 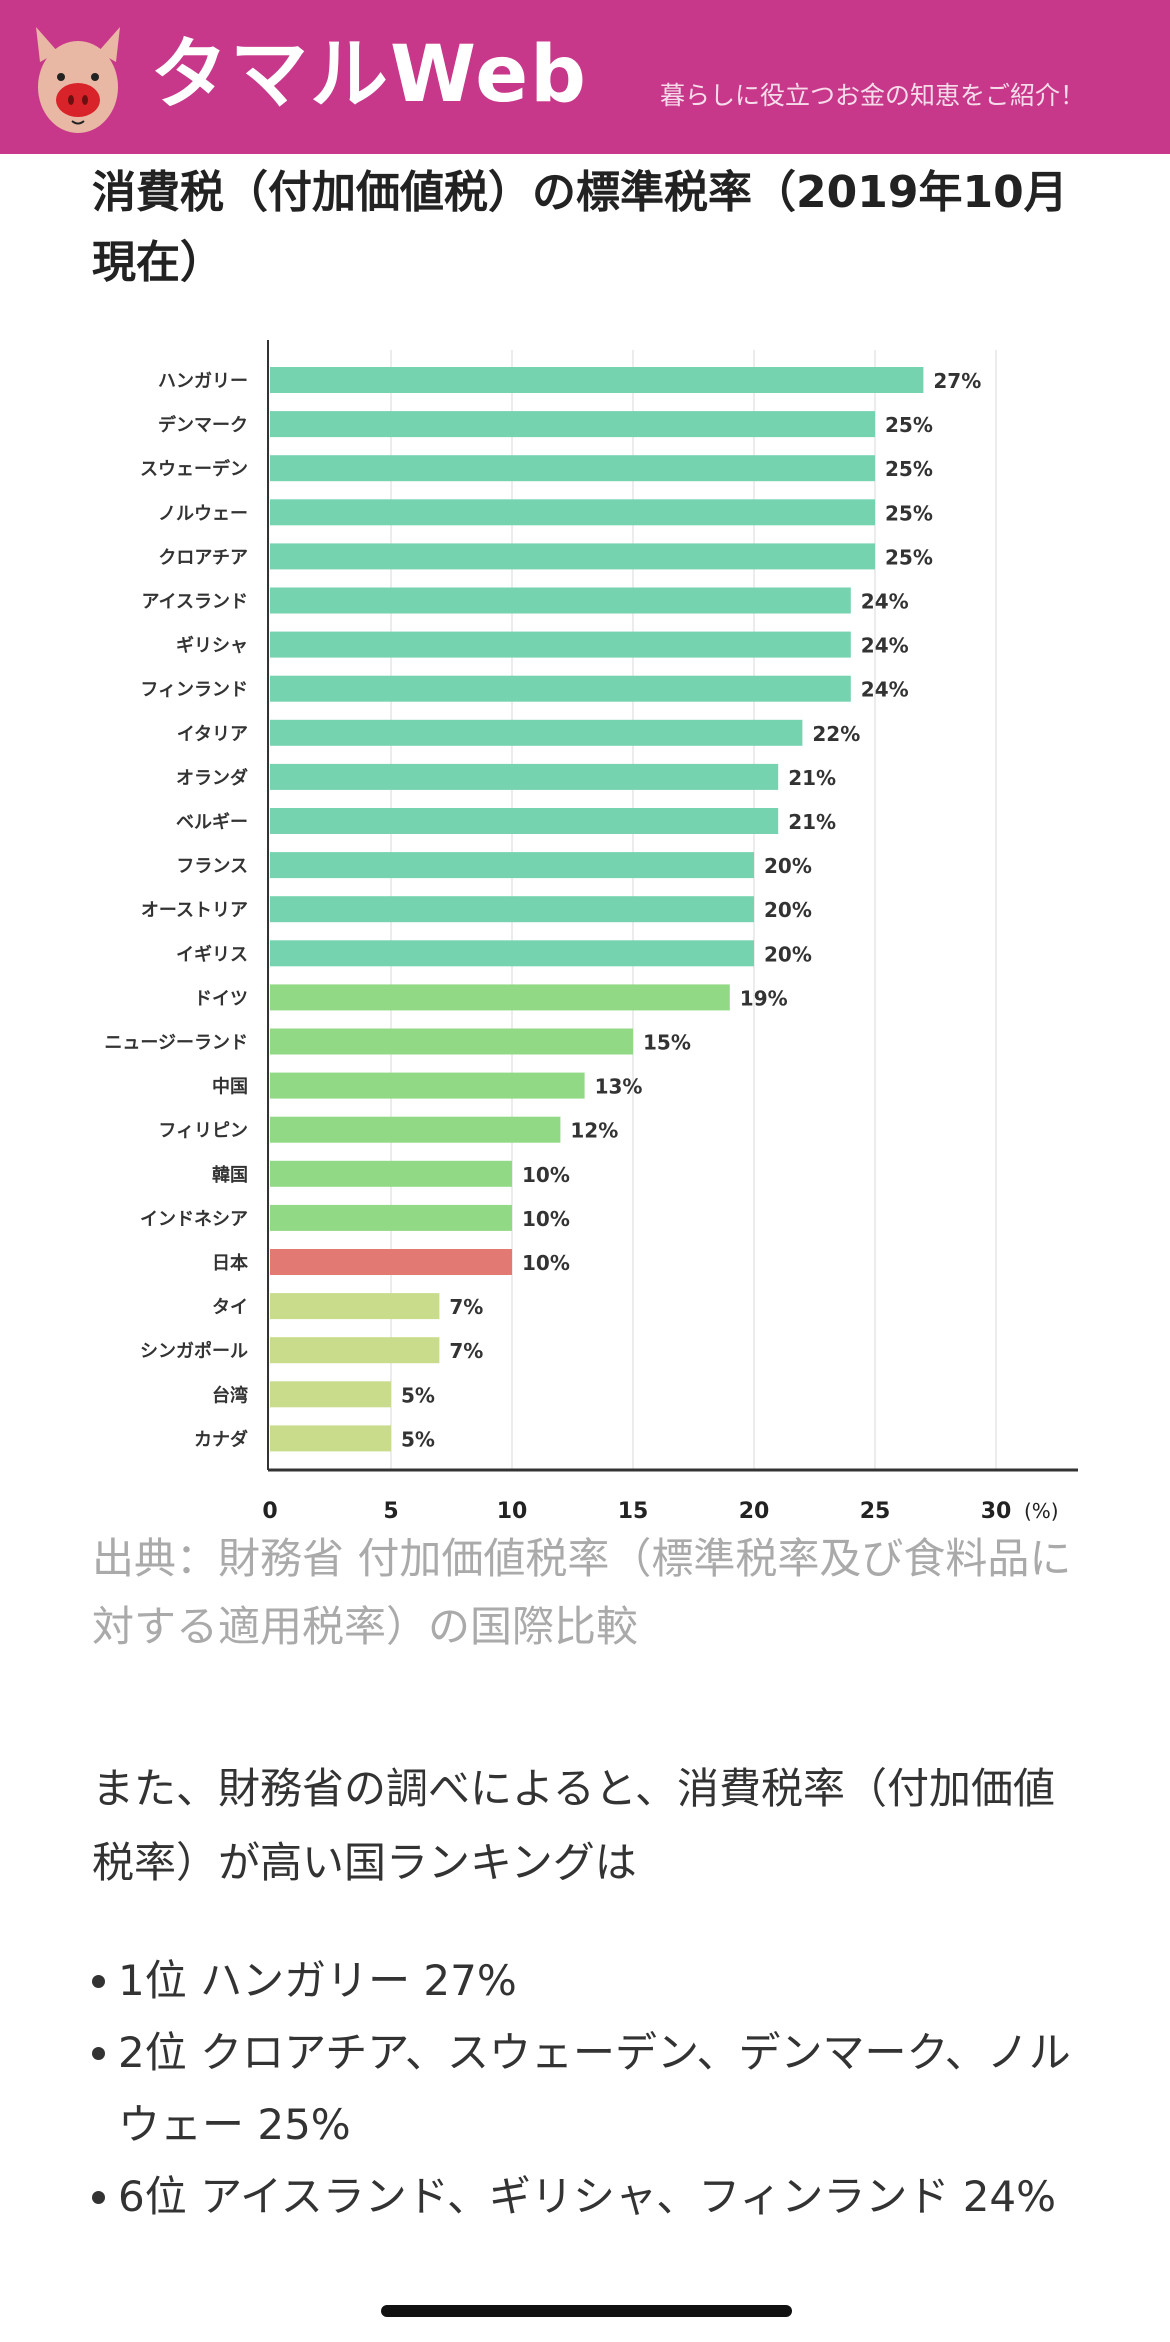 I want to click on x-tick-label: 20, so click(x=754, y=1511).